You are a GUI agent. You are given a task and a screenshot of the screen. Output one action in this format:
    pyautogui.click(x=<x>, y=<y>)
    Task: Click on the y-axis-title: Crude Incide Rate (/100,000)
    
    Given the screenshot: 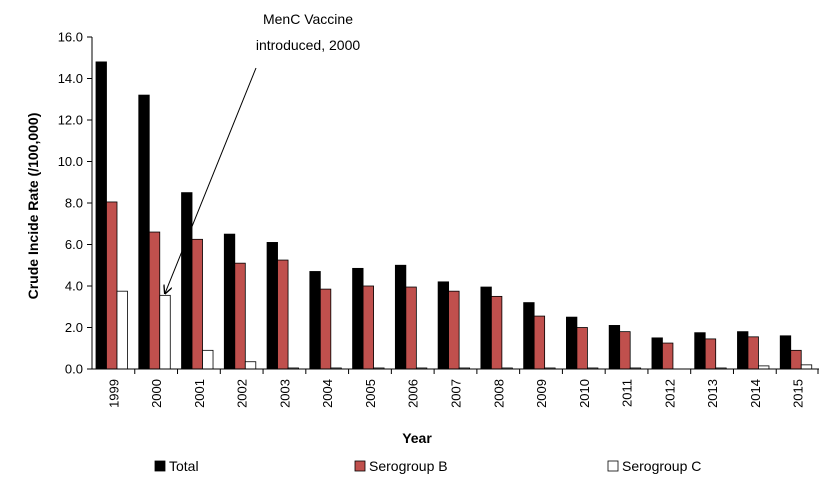 What is the action you would take?
    pyautogui.click(x=33, y=206)
    